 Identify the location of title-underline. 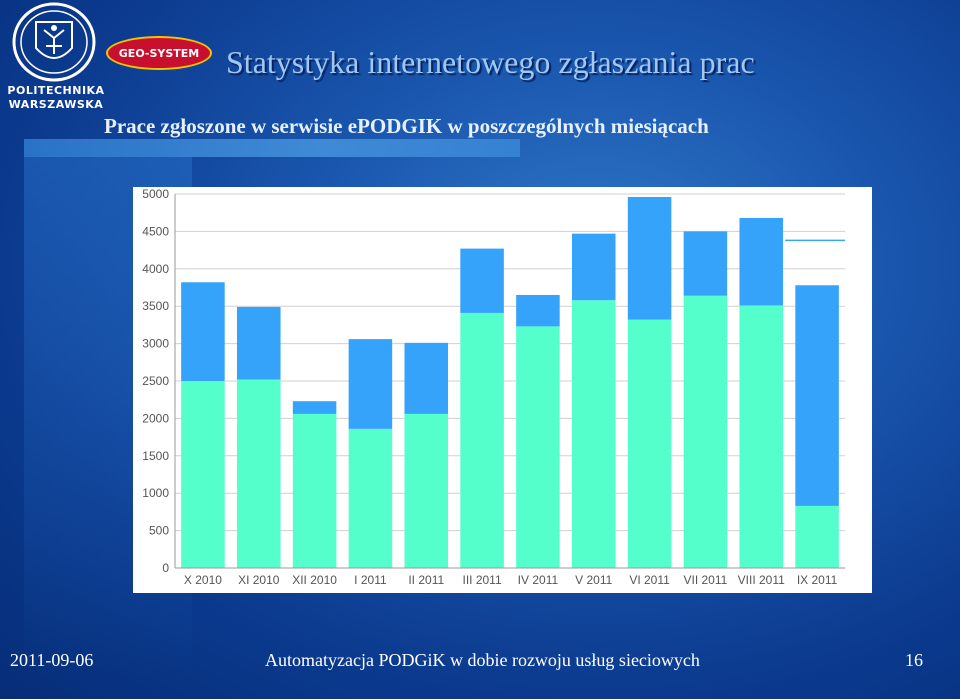
(272, 148).